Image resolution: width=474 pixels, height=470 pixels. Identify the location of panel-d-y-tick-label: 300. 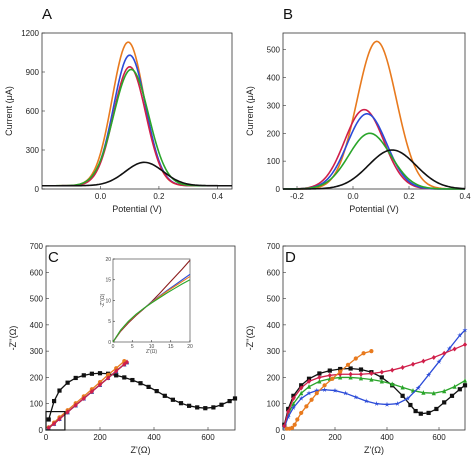
(274, 351).